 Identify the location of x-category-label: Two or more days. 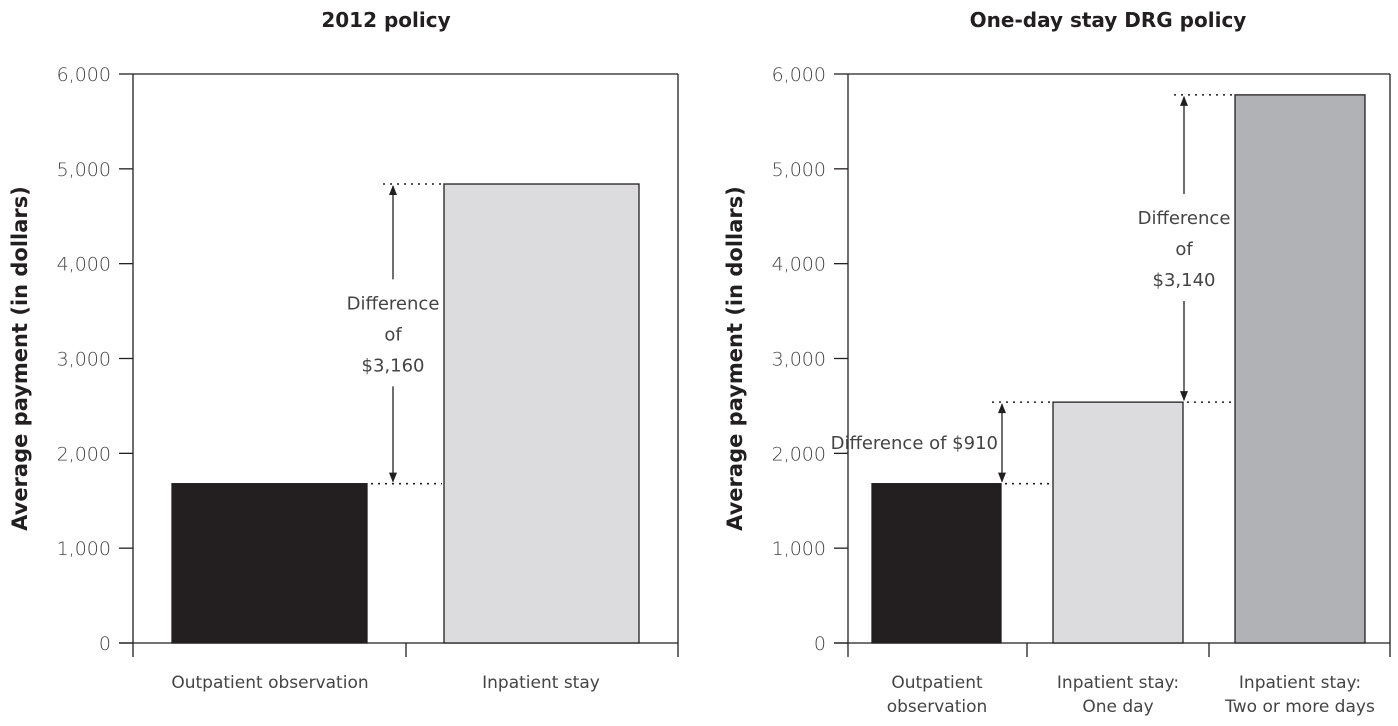
(1299, 707).